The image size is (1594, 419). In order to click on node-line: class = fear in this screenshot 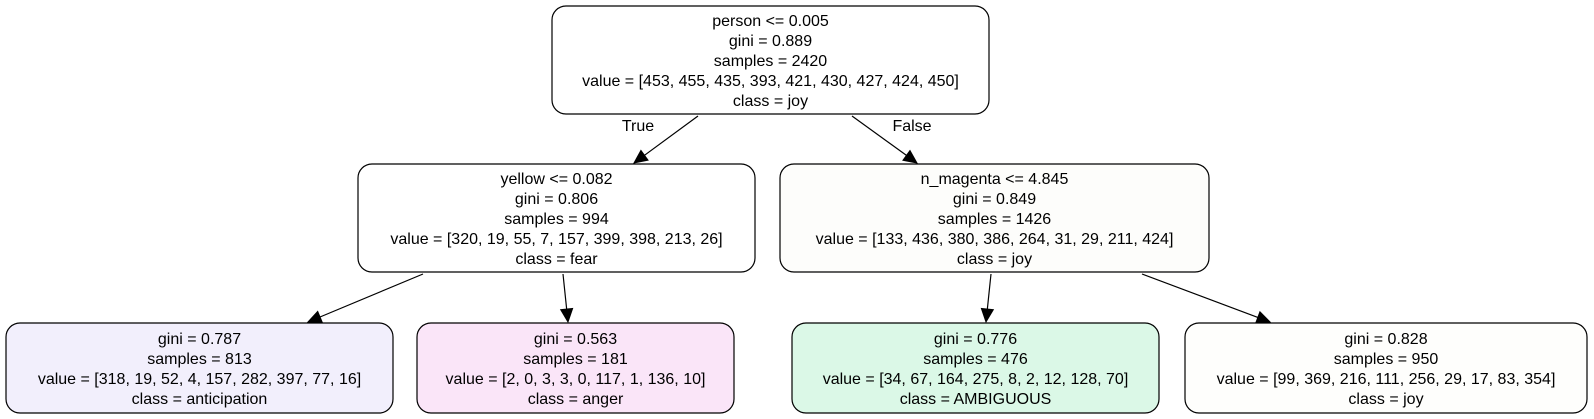, I will do `click(556, 259)`.